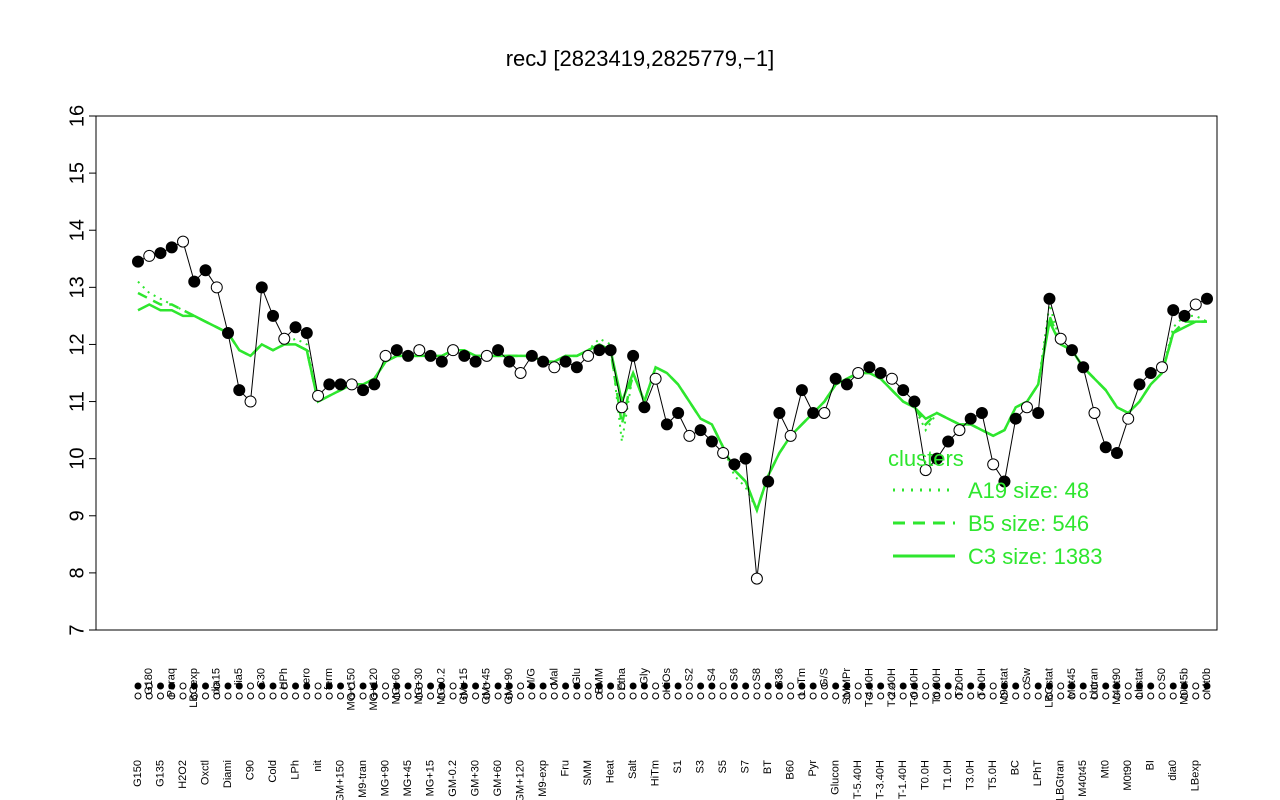 This screenshot has height=800, width=1280. I want to click on x-tick-label: BMM, so click(599, 681).